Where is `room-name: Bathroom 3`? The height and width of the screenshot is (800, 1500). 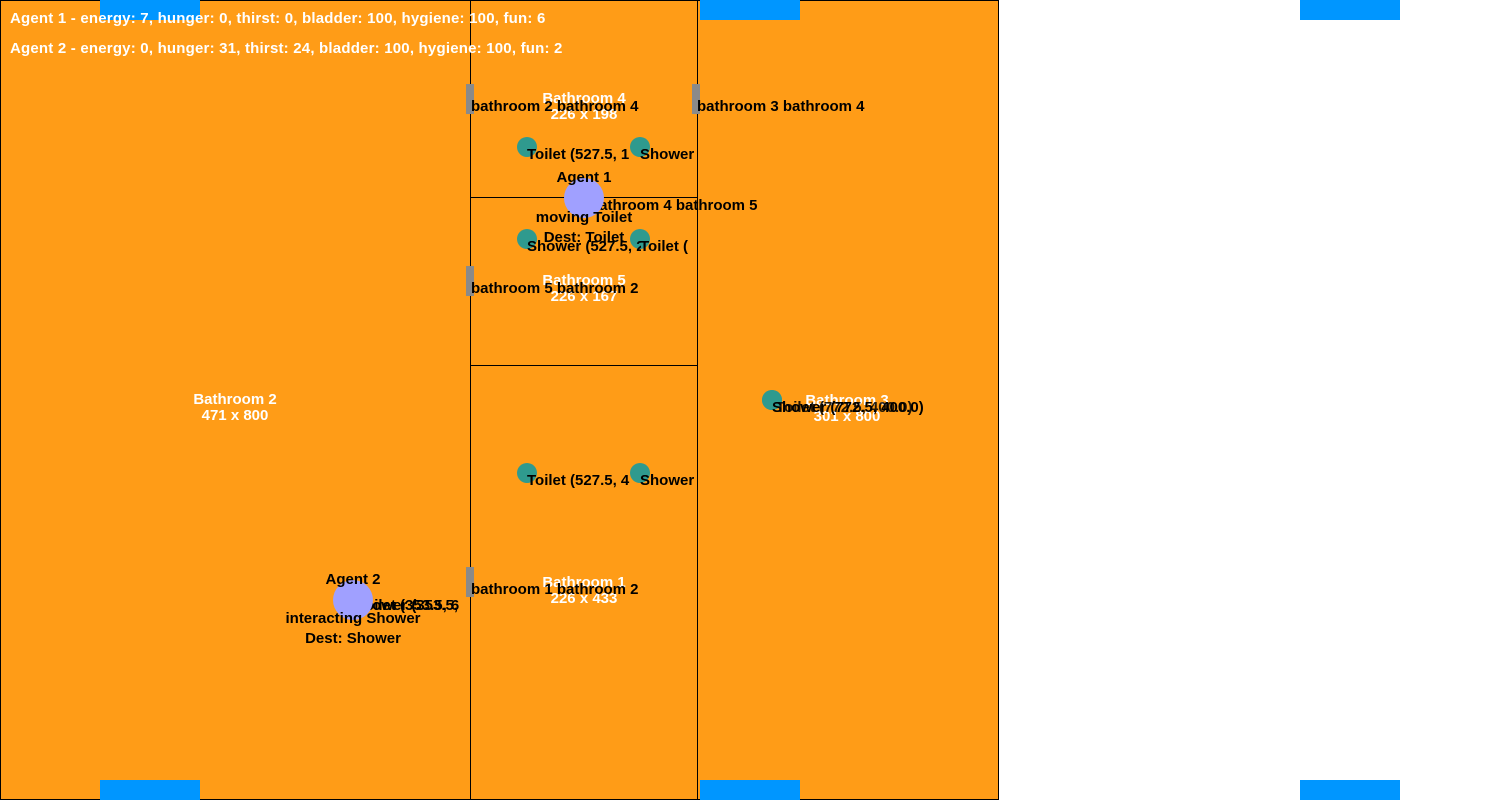
room-name: Bathroom 3 is located at coordinates (847, 400).